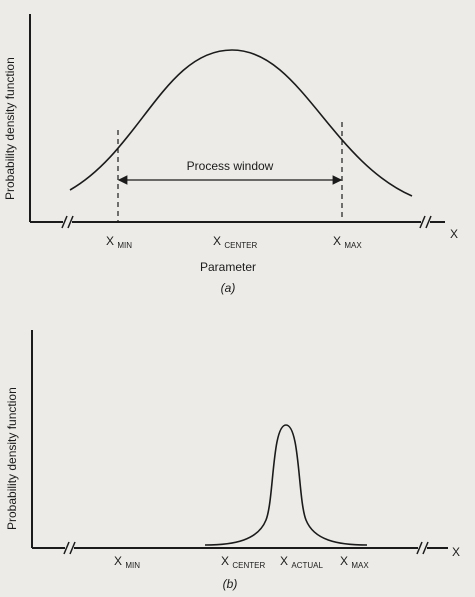  Describe the element at coordinates (307, 565) in the screenshot. I see `panel-b-tick-xactual-sub: ACTUAL` at that location.